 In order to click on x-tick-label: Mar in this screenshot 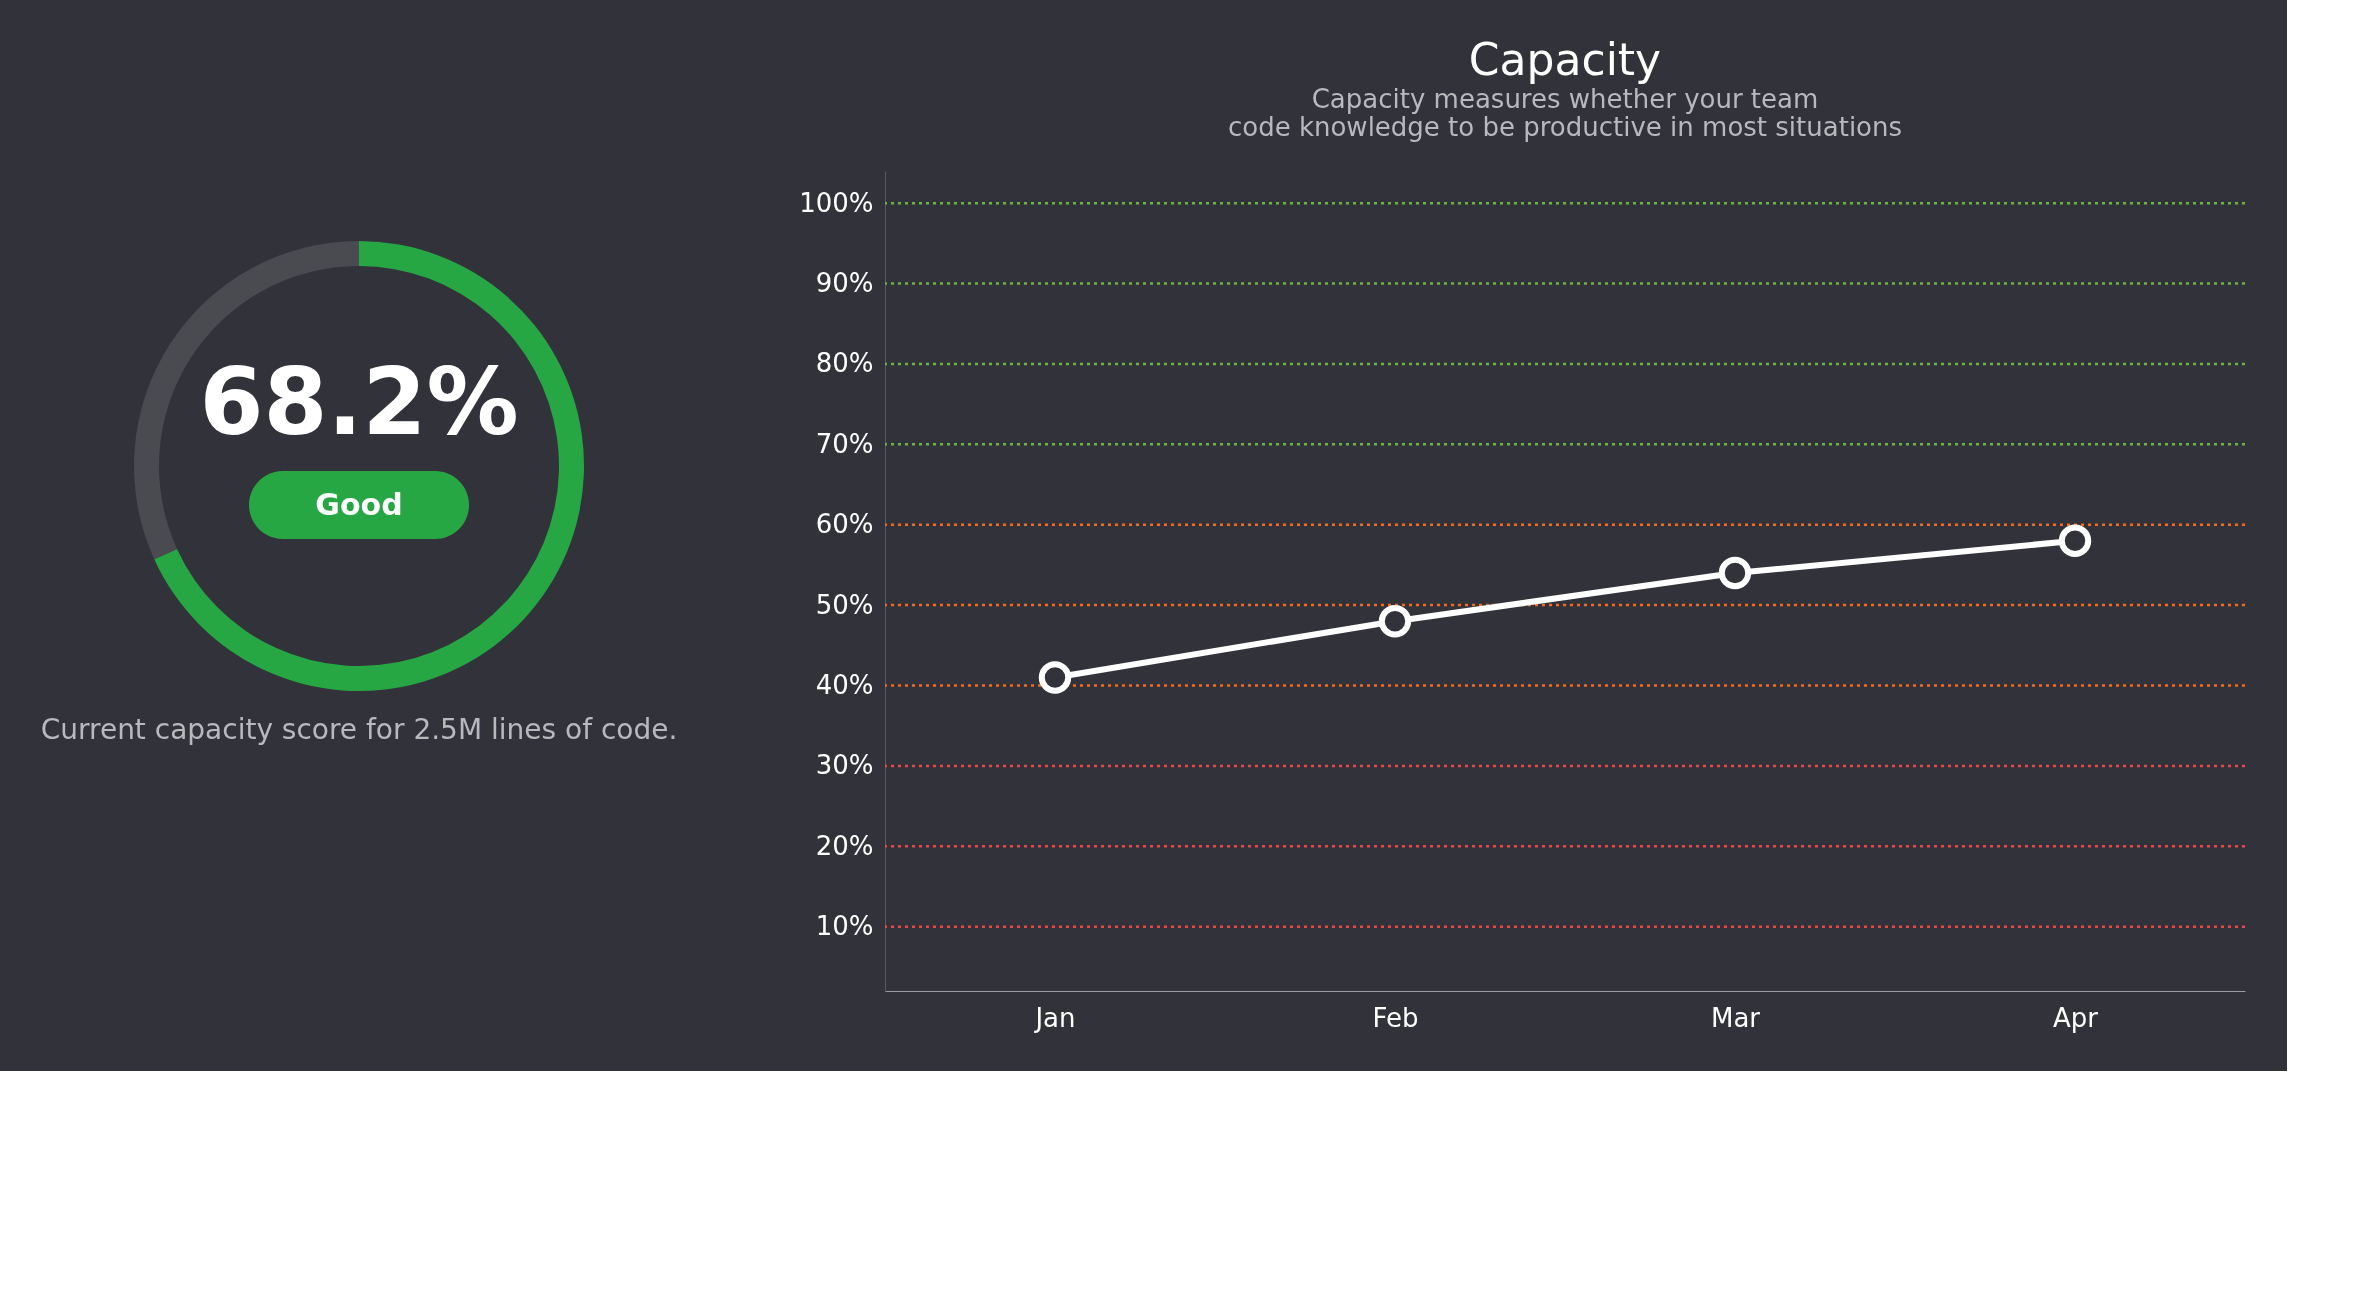, I will do `click(1735, 1017)`.